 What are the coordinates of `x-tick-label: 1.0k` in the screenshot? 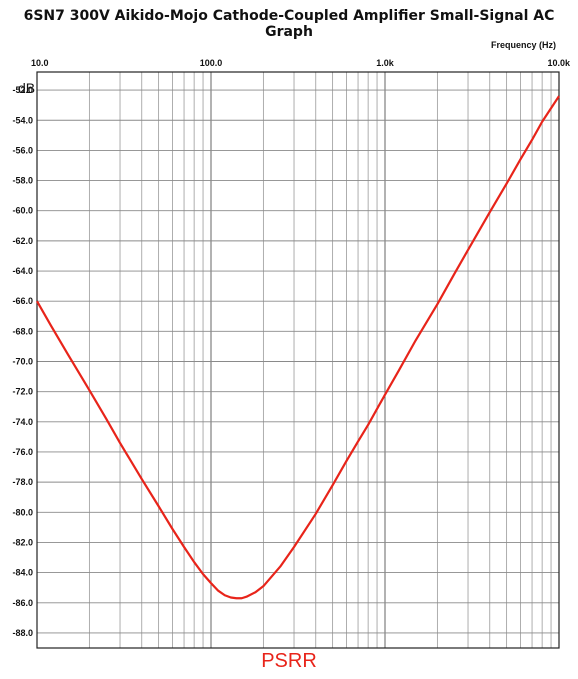 It's located at (385, 63).